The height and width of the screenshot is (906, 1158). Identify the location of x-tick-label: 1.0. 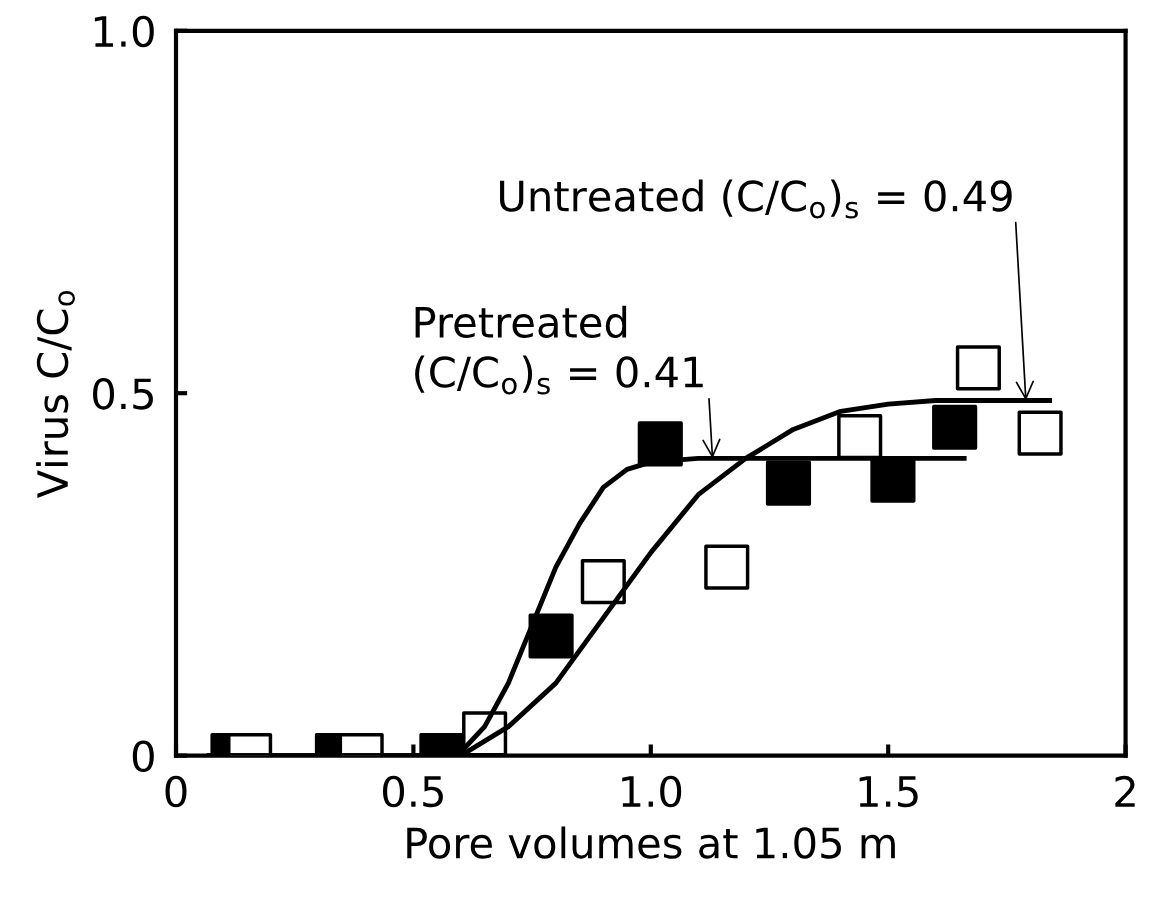
(652, 791).